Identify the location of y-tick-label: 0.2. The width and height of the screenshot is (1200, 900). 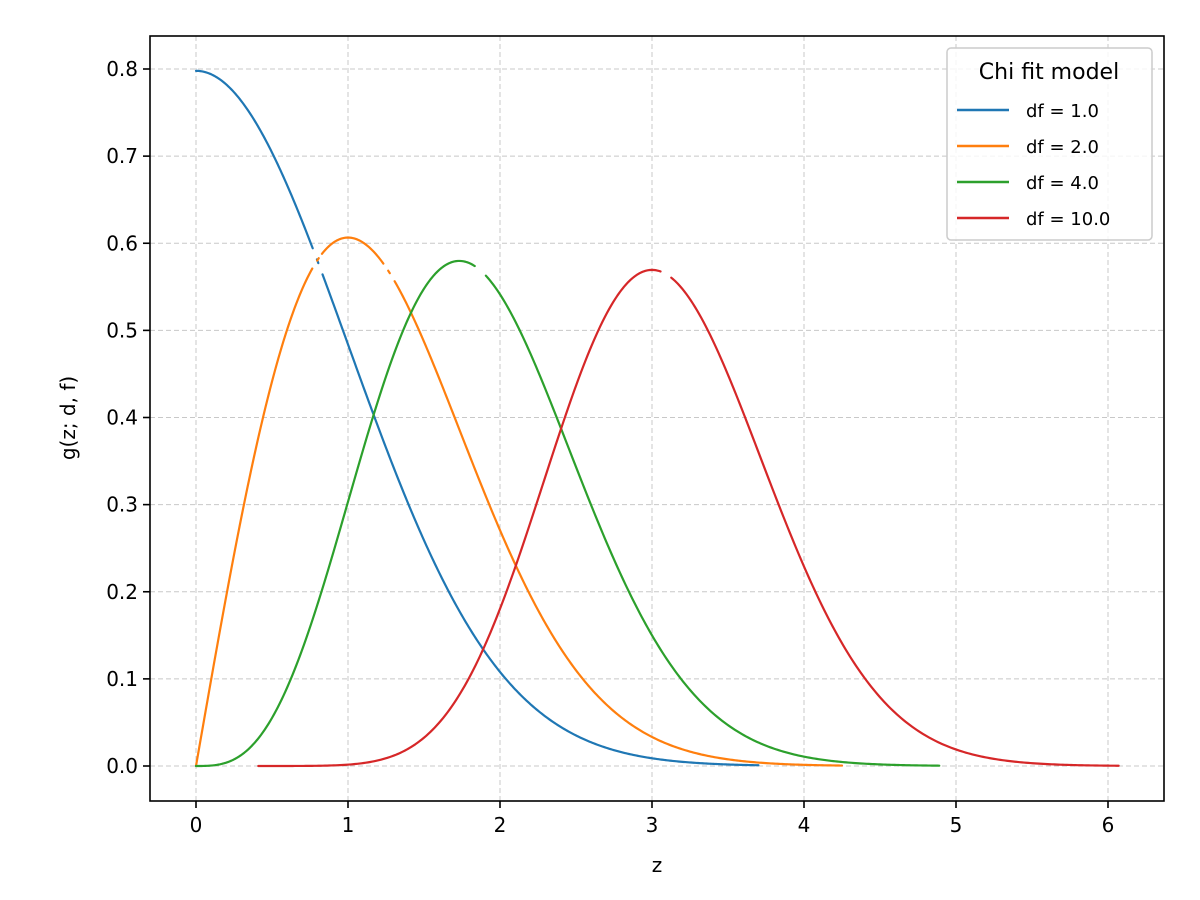
(122, 592).